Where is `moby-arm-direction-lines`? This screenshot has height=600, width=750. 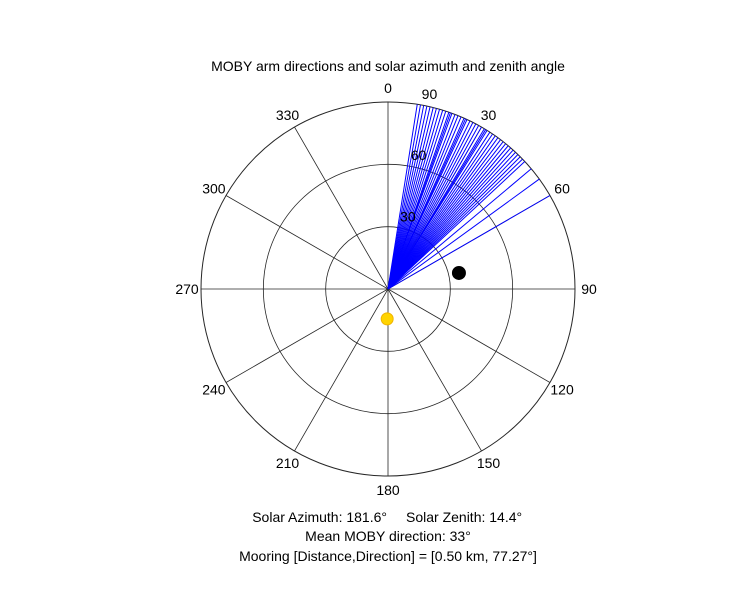
moby-arm-direction-lines is located at coordinates (469, 197).